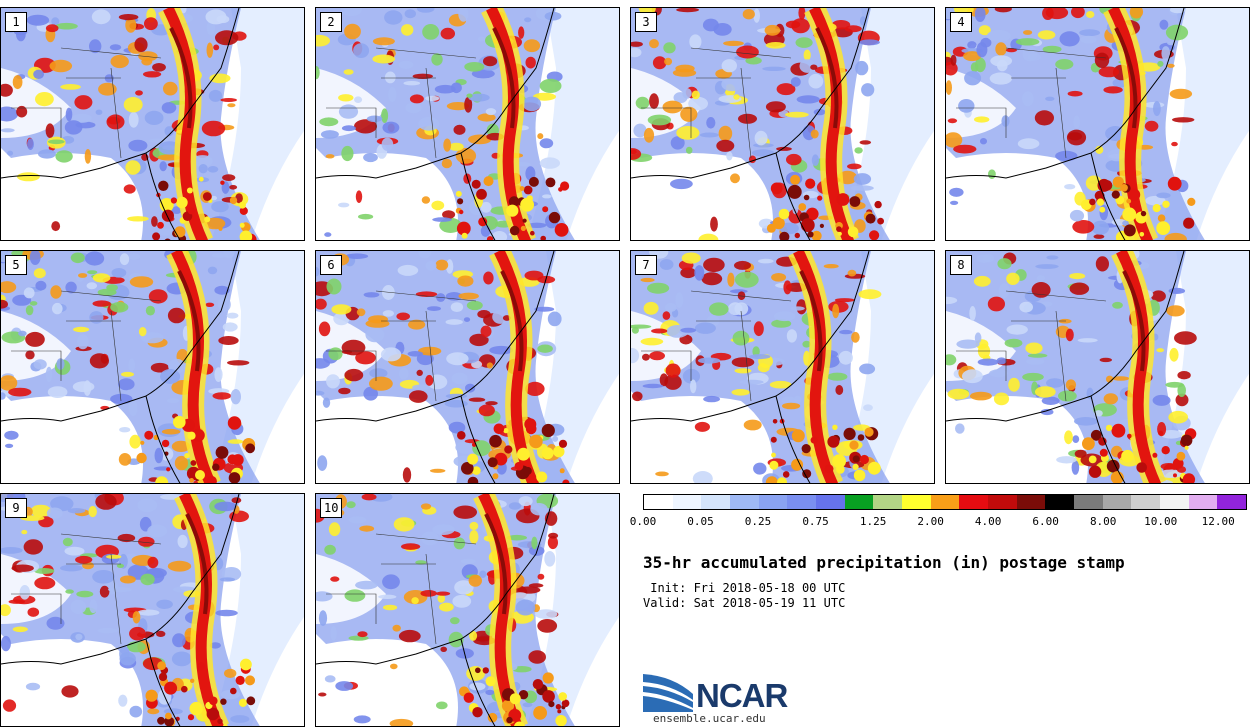  What do you see at coordinates (815, 521) in the screenshot?
I see `colorbar-tick-label: 0.75` at bounding box center [815, 521].